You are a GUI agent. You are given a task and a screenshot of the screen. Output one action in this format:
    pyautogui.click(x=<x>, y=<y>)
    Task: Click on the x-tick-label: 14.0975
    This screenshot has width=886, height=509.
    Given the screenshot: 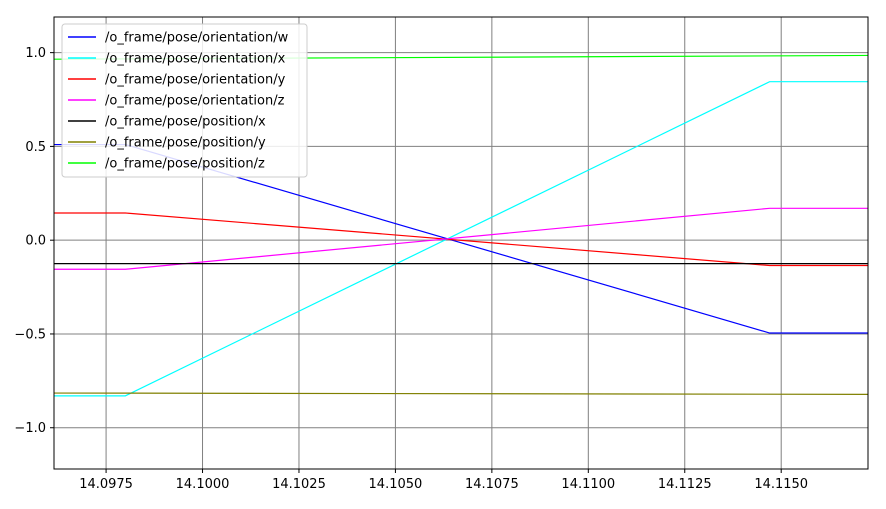 What is the action you would take?
    pyautogui.click(x=106, y=484)
    